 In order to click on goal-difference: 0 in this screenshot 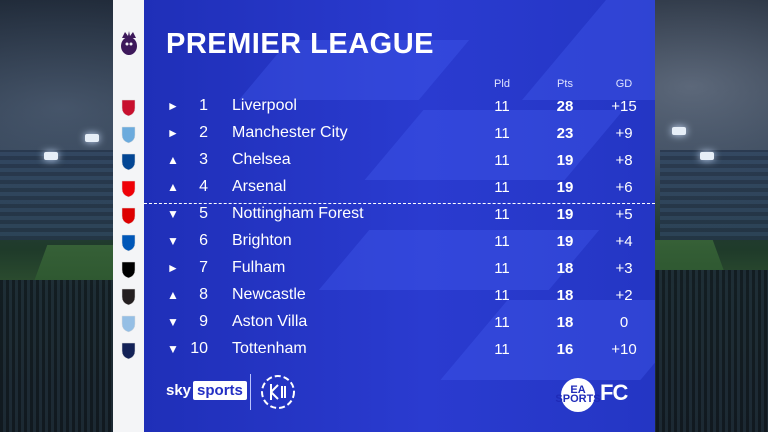, I will do `click(624, 322)`.